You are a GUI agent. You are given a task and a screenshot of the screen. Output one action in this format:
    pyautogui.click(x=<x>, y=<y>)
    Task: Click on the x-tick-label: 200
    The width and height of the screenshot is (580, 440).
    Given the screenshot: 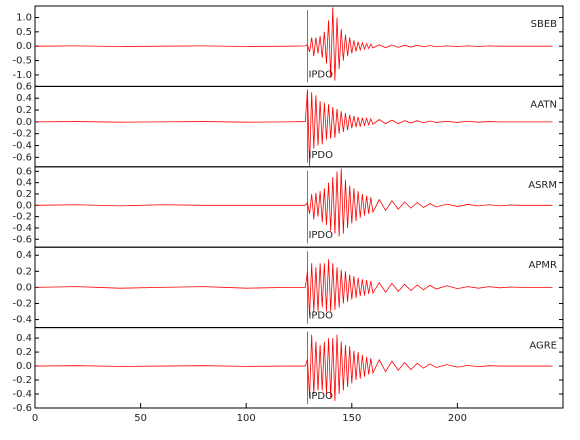 What is the action you would take?
    pyautogui.click(x=457, y=418)
    